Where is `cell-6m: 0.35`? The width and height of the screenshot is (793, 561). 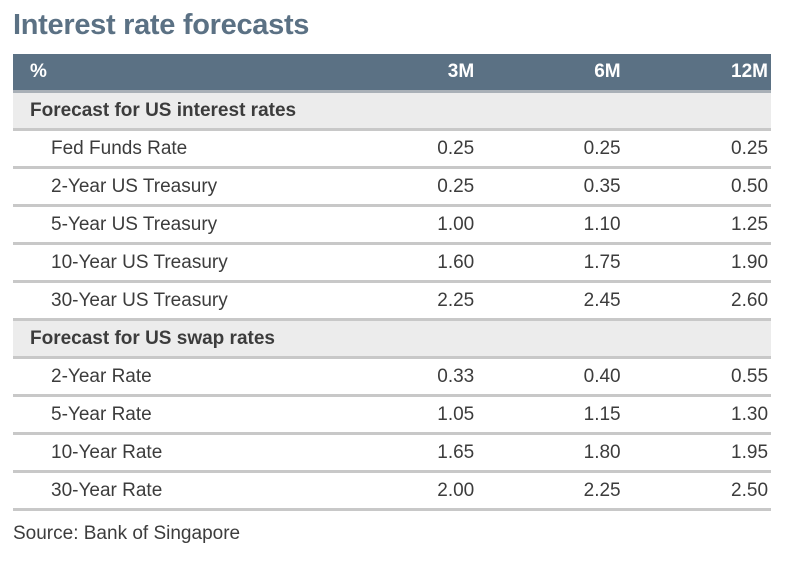
cell-6m: 0.35 is located at coordinates (602, 186).